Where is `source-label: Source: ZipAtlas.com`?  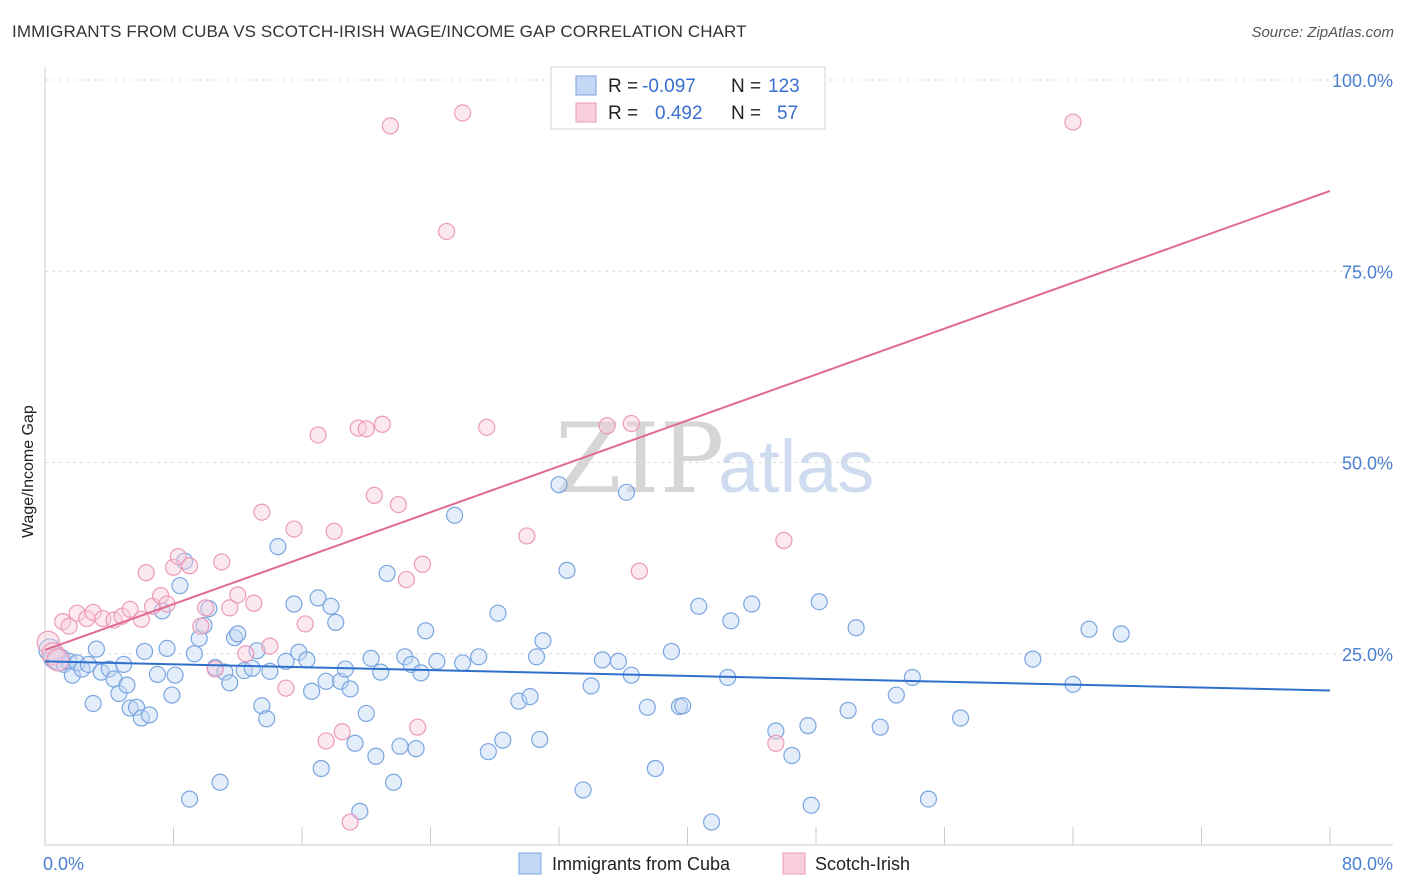 source-label: Source: ZipAtlas.com is located at coordinates (1322, 32).